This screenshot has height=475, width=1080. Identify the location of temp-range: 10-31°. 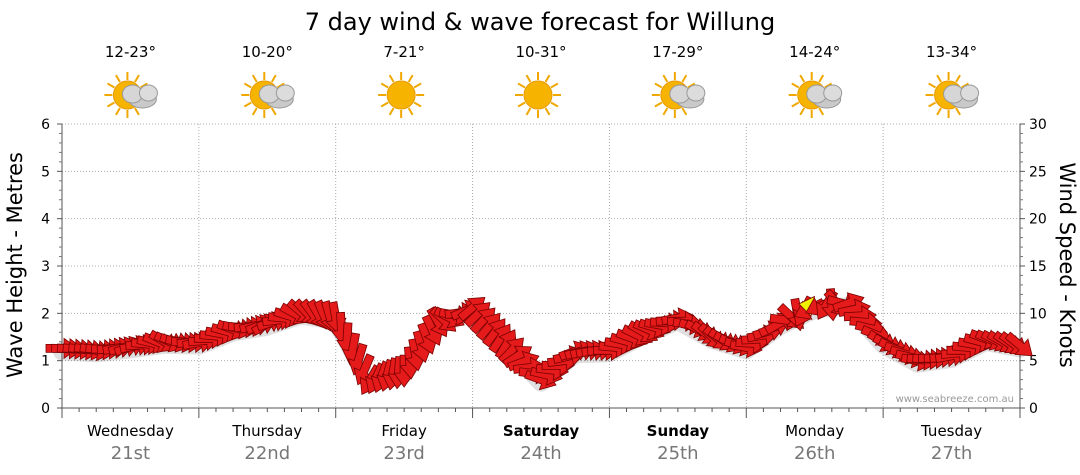
(540, 52).